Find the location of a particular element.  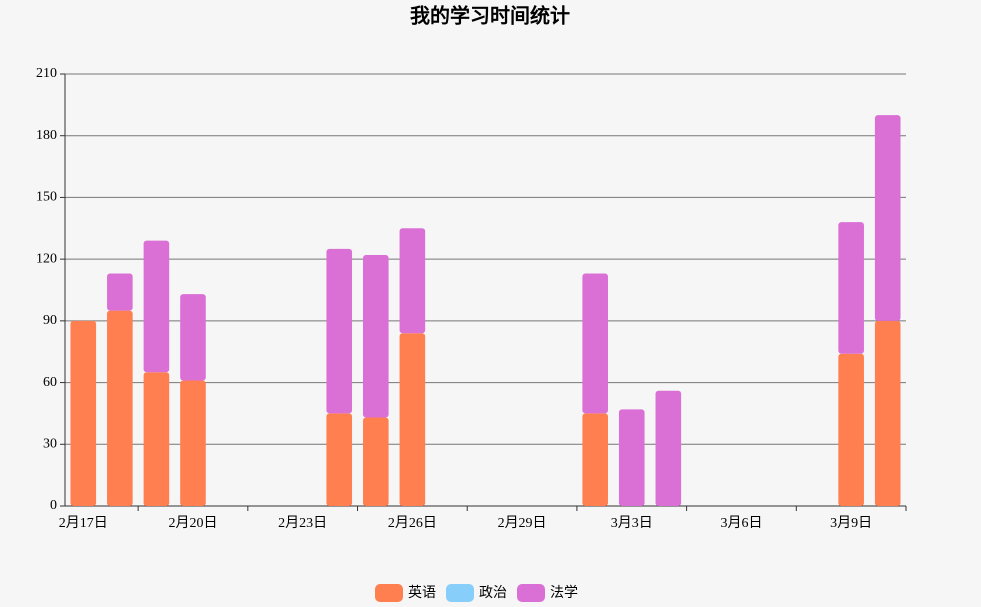

y-tick-label: 210 is located at coordinates (46, 73).